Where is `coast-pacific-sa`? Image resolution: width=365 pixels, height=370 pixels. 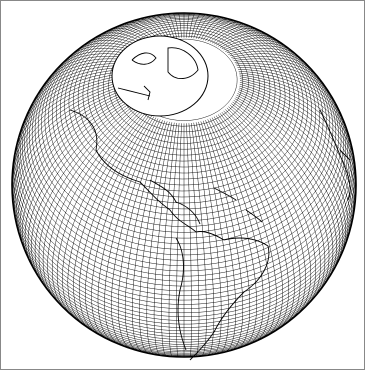 coast-pacific-sa is located at coordinates (181, 294).